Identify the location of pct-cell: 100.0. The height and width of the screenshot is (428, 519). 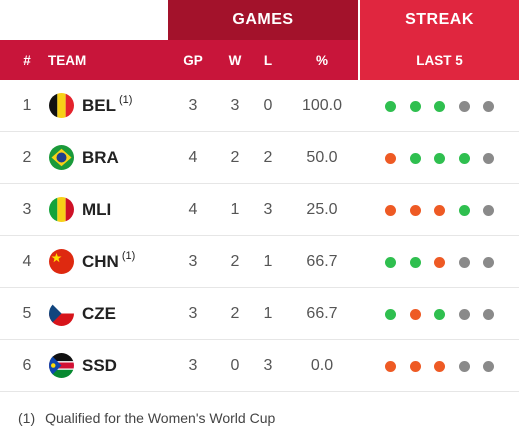
(322, 105).